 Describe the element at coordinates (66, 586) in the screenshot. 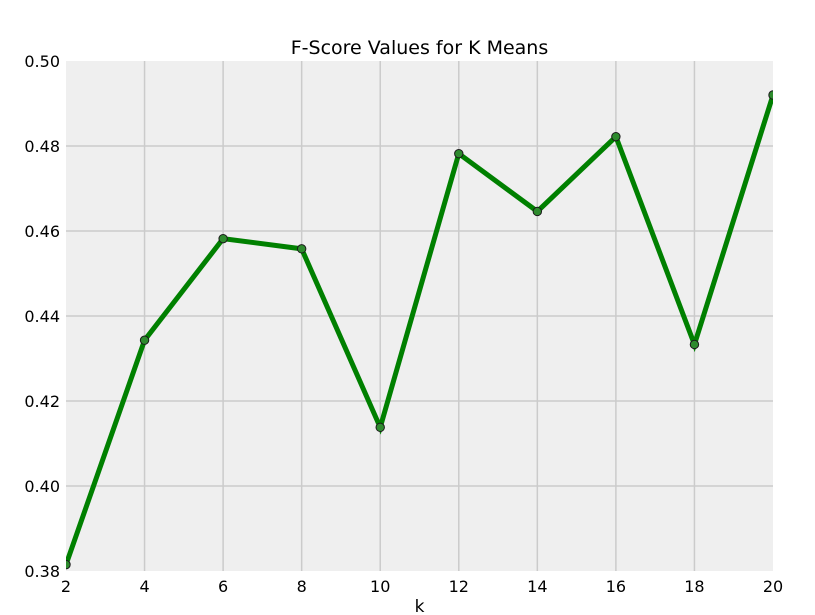

I see `x-tick-label: 2` at that location.